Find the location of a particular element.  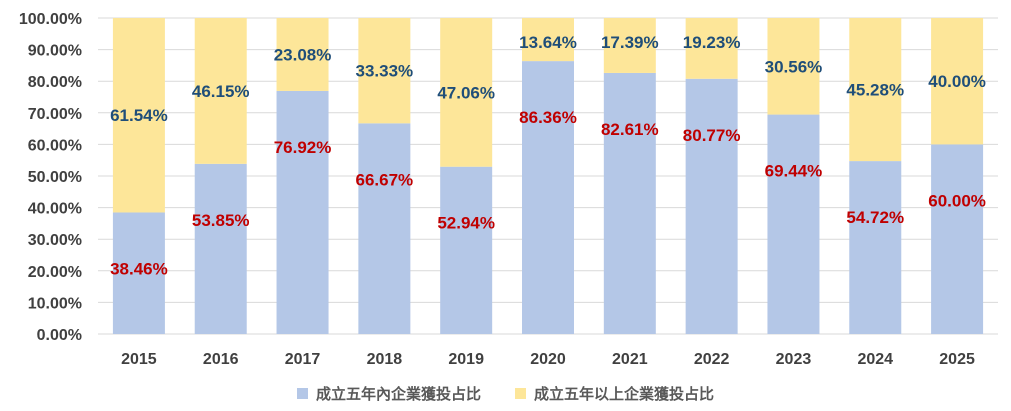

x-tick-label: 2025 is located at coordinates (957, 359).